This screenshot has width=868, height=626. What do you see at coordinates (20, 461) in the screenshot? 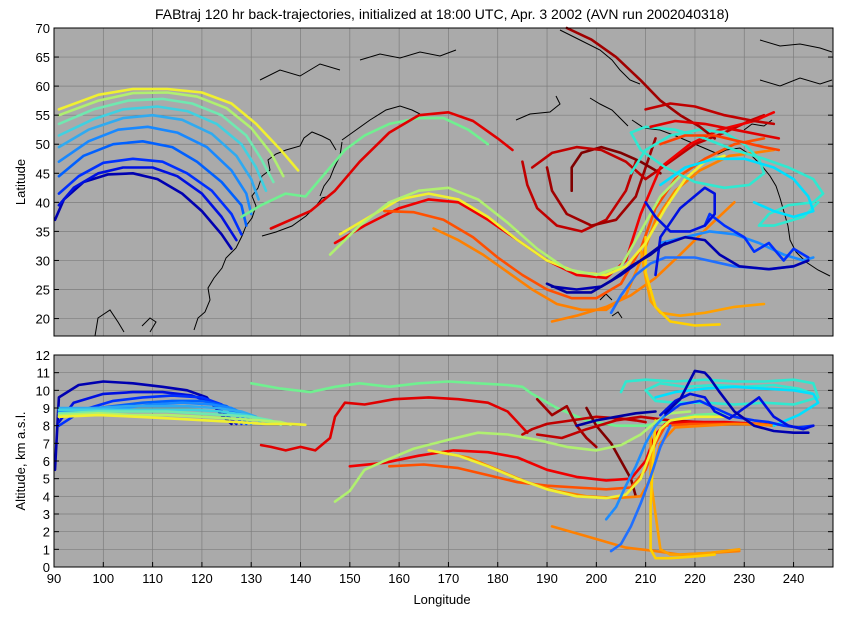
I see `altitude-axis-label: Altitude, km a.s.l.` at bounding box center [20, 461].